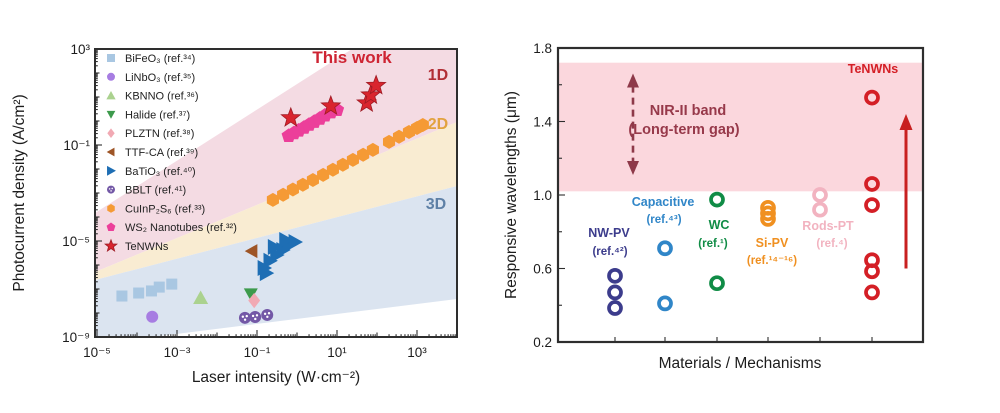 Image resolution: width=1000 pixels, height=413 pixels. I want to click on series-rodspt, so click(820, 202).